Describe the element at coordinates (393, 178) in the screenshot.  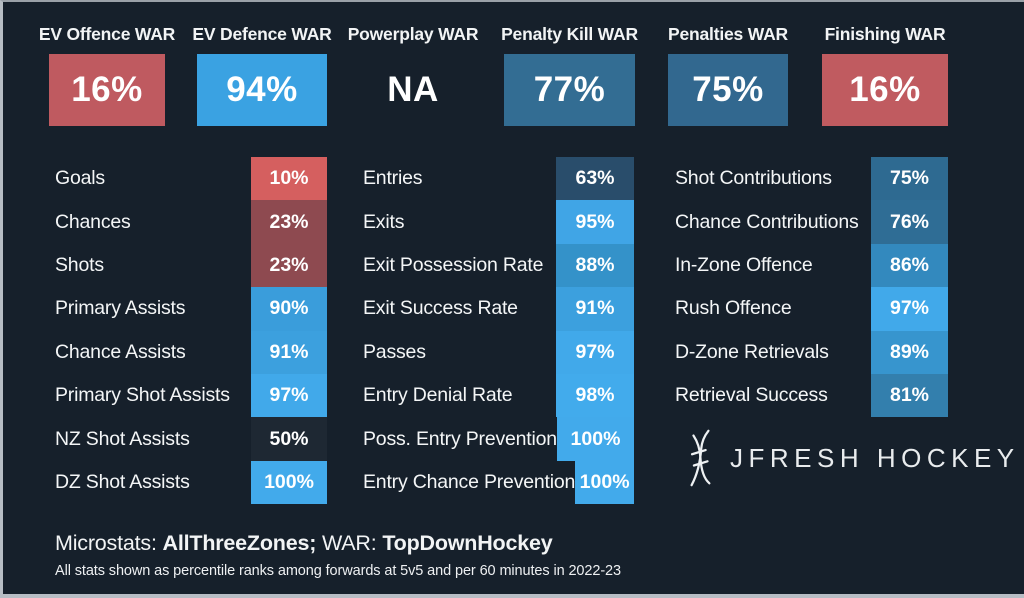
I see `stat-label: Entries` at that location.